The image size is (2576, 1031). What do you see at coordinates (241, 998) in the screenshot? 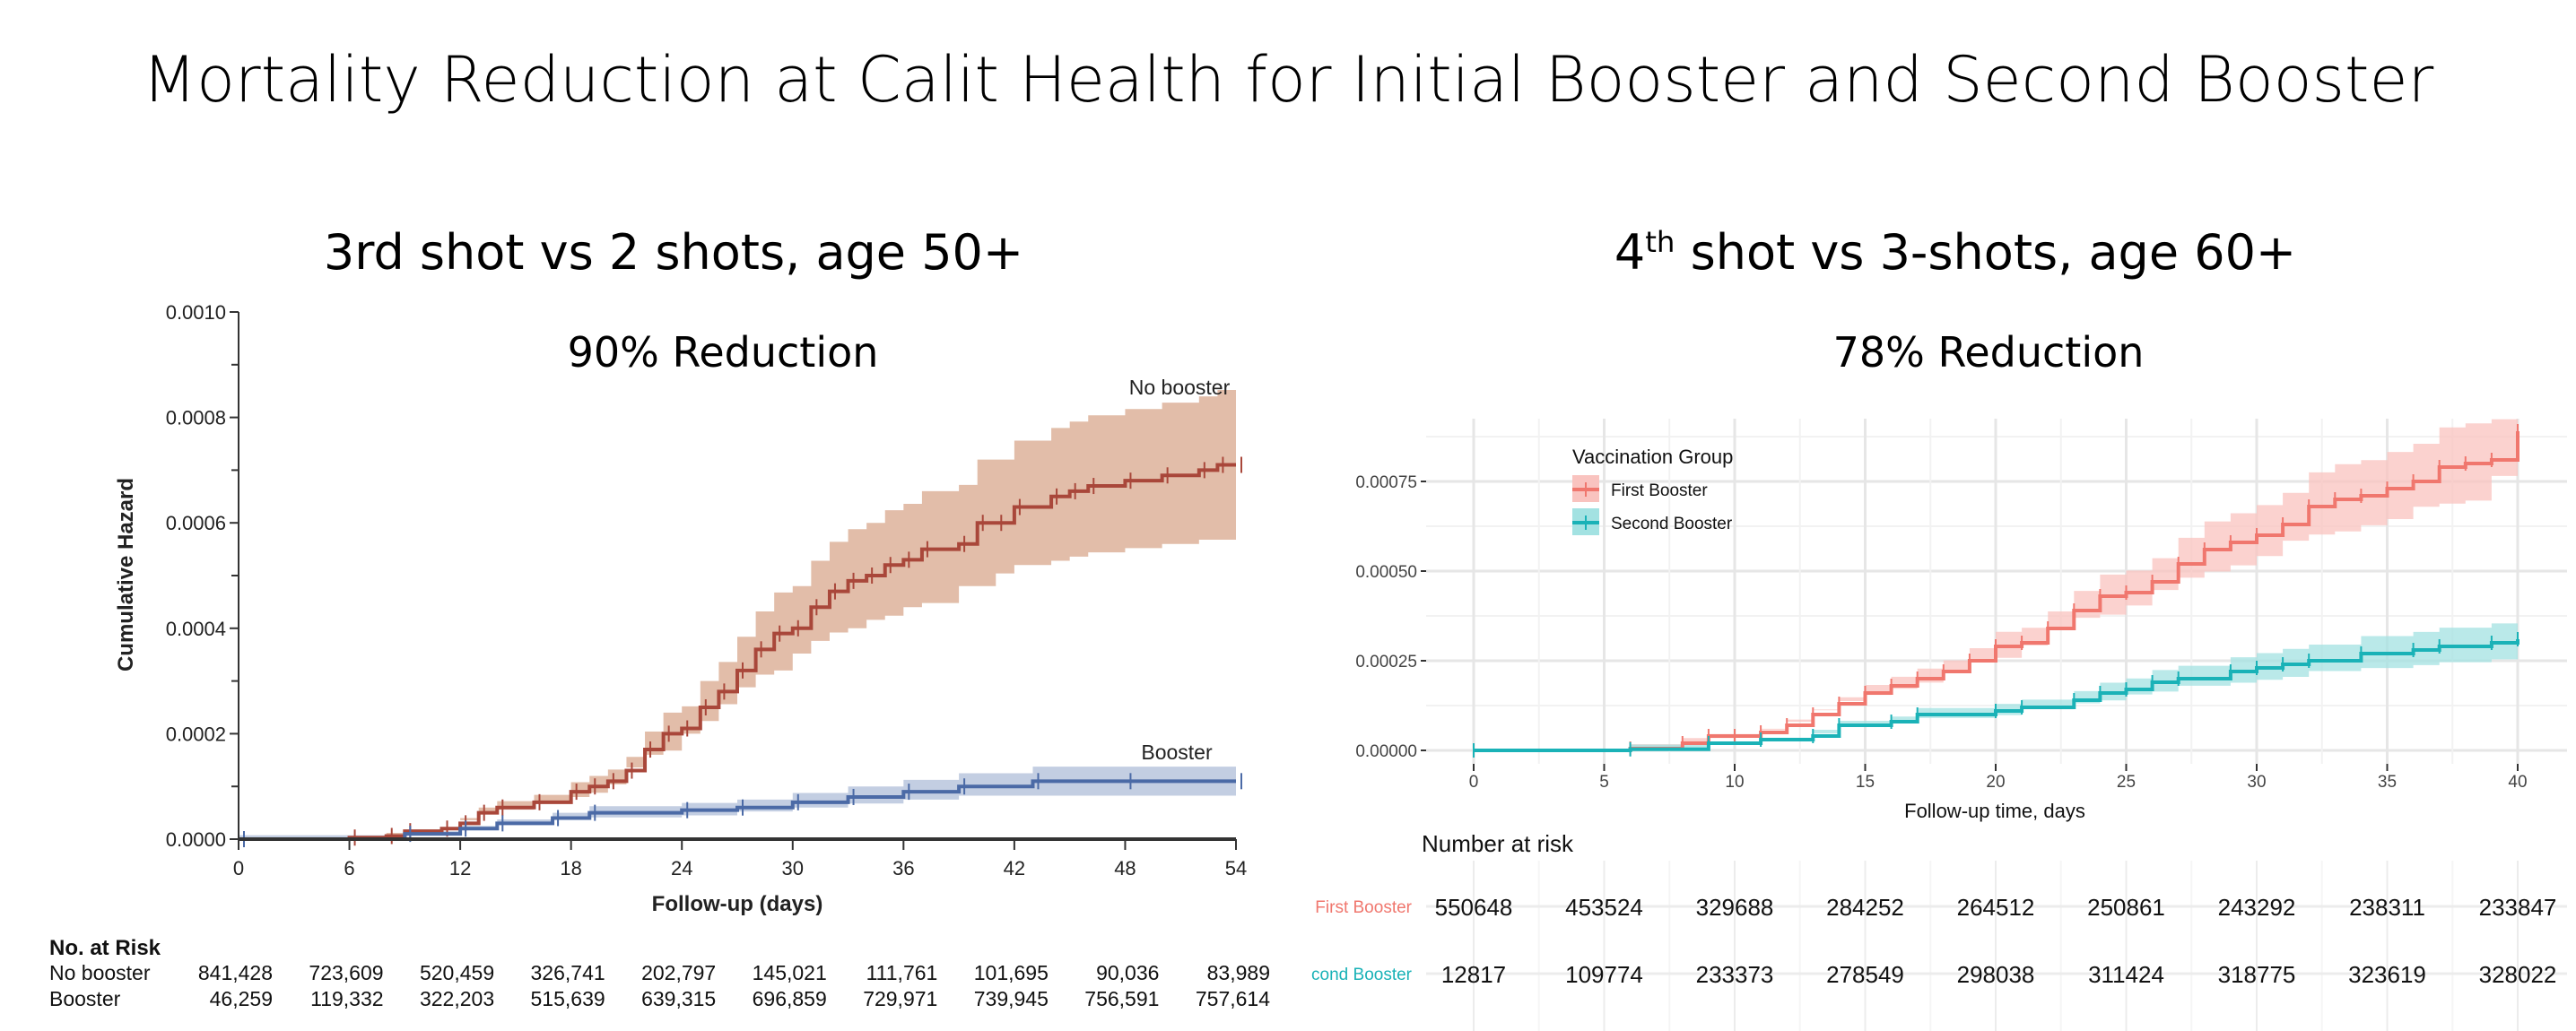
I see `risk-cell: 46,259` at bounding box center [241, 998].